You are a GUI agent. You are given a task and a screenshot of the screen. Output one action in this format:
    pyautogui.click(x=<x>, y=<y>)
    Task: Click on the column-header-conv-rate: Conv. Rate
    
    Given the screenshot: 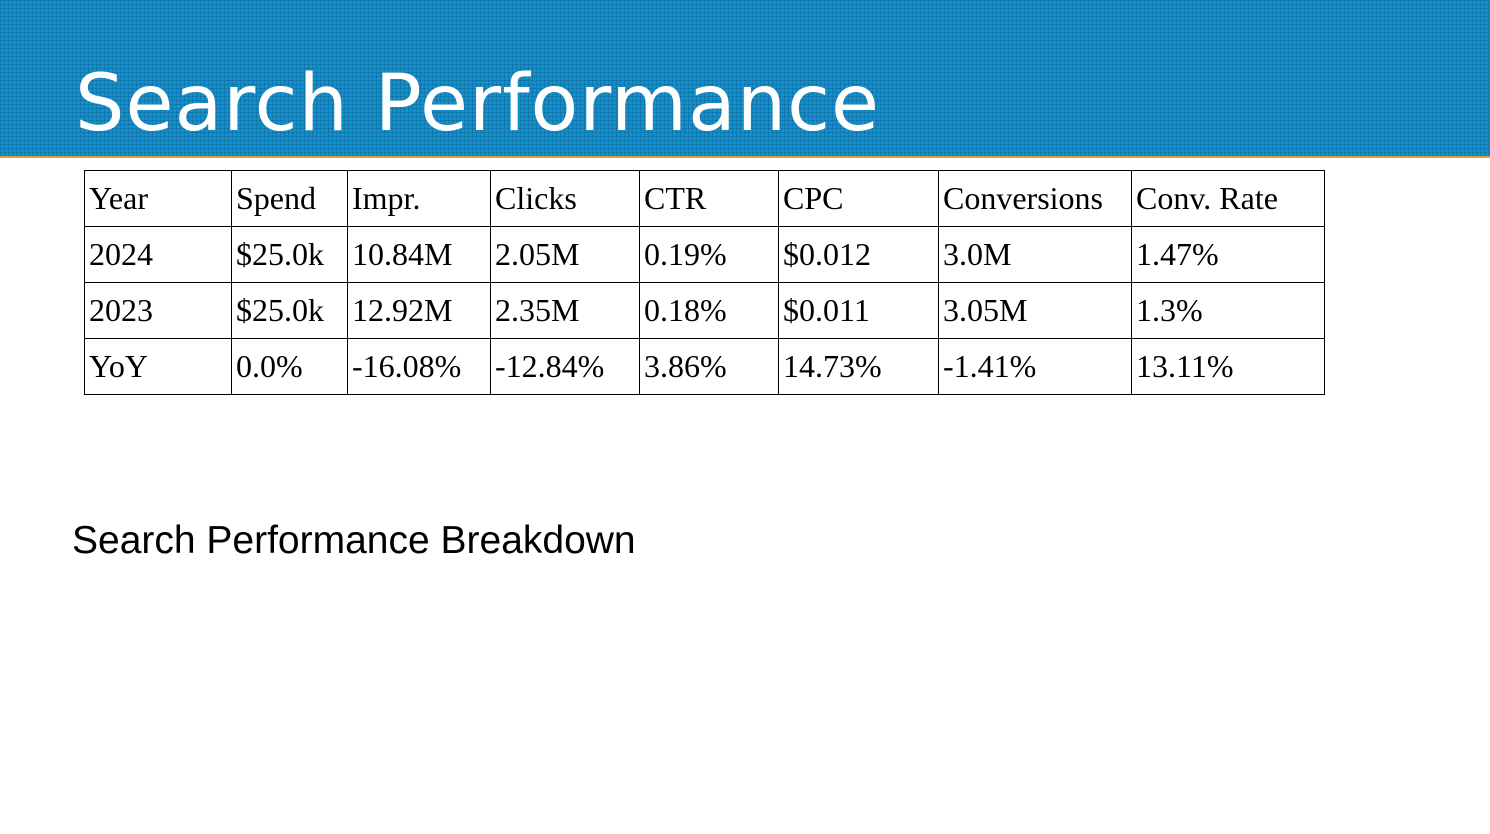 What is the action you would take?
    pyautogui.click(x=1228, y=198)
    